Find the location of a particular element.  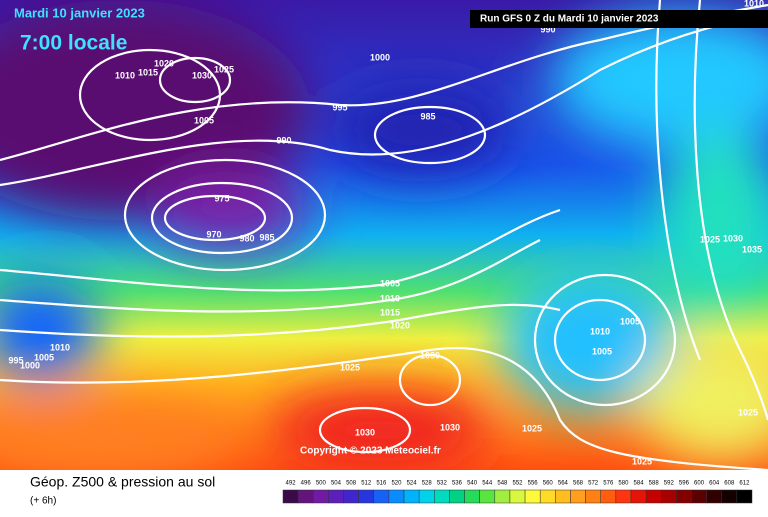

legend-label: 520 is located at coordinates (396, 484).